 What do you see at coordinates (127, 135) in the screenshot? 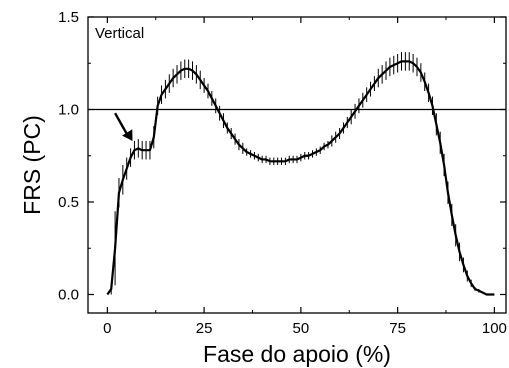
I see `arrow-head` at bounding box center [127, 135].